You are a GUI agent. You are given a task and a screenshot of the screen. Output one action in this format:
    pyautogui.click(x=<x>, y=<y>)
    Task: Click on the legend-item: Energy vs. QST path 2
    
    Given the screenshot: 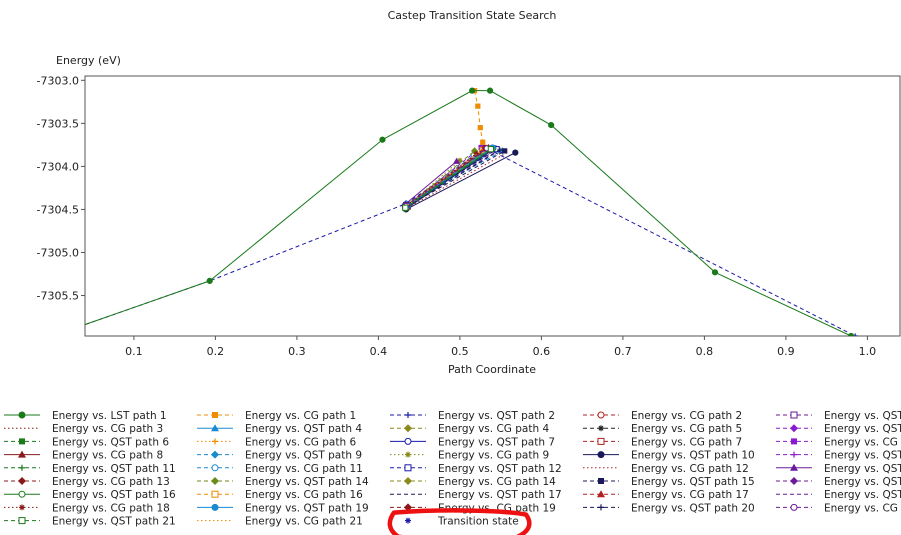 What is the action you would take?
    pyautogui.click(x=472, y=416)
    